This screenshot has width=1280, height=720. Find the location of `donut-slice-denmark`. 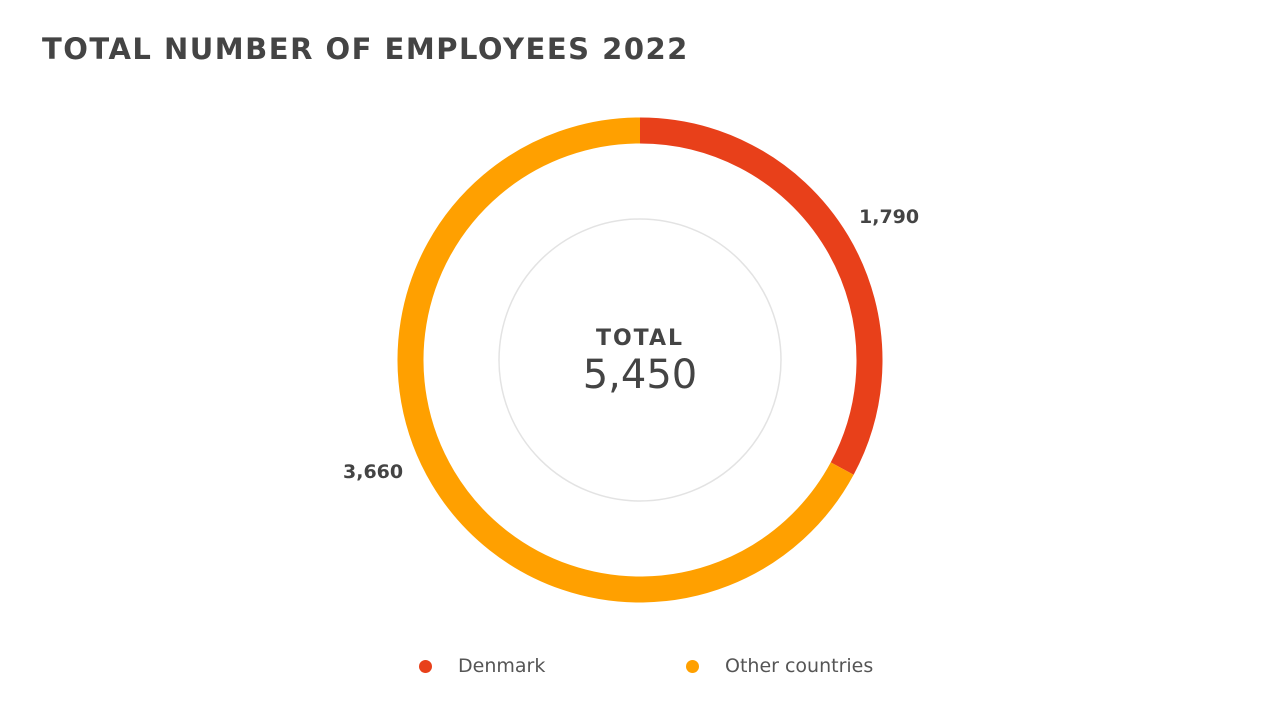

donut-slice-denmark is located at coordinates (761, 296).